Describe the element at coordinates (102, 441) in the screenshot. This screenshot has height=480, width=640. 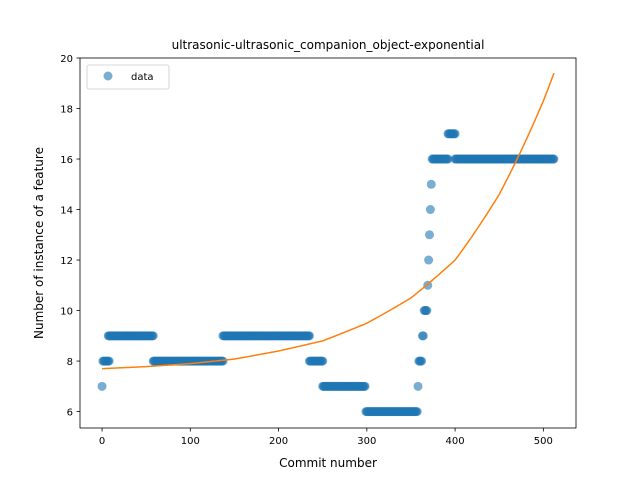
I see `x-tick-label: 0` at that location.